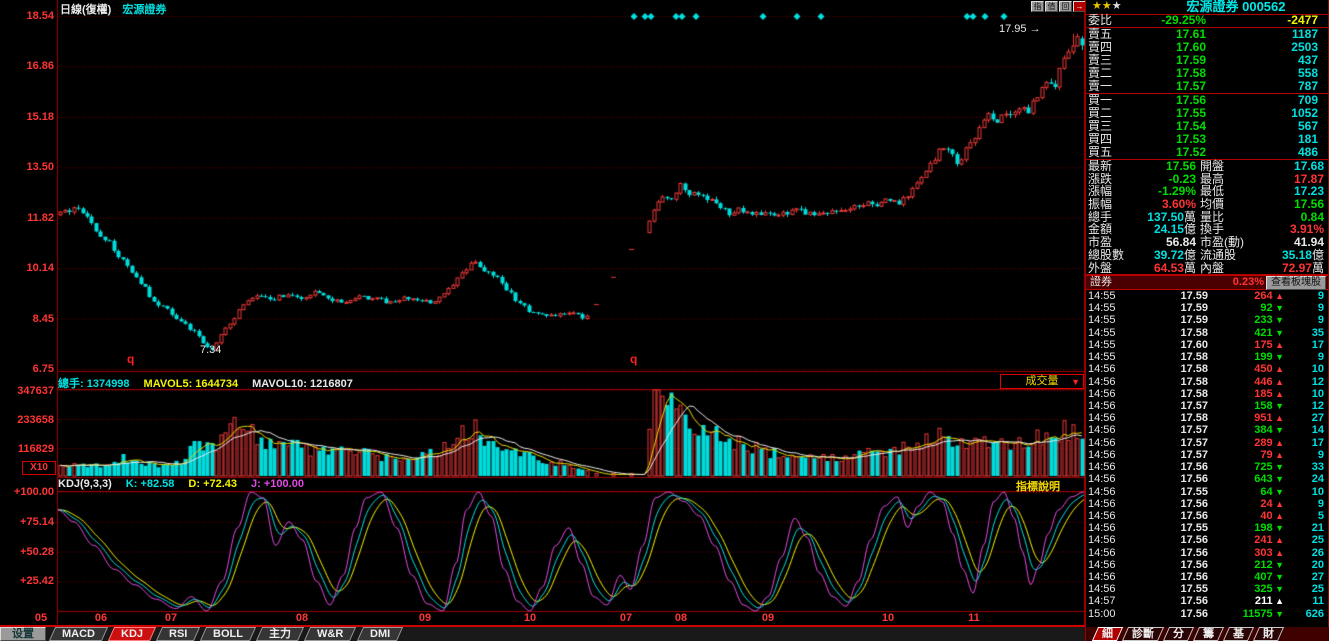 The image size is (1329, 641). I want to click on ask-volume: 2503, so click(1304, 47).